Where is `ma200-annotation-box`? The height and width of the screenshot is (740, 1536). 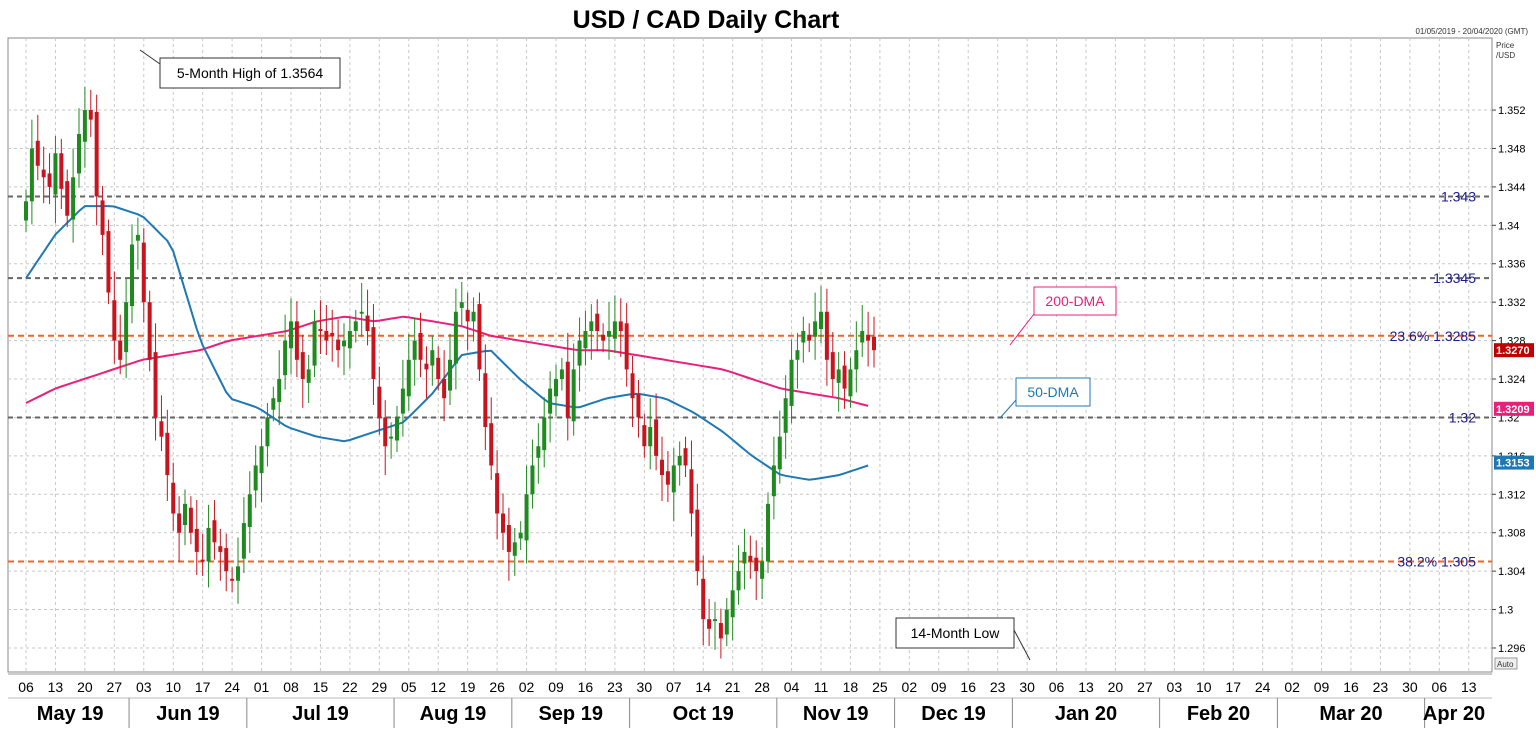 ma200-annotation-box is located at coordinates (1075, 301).